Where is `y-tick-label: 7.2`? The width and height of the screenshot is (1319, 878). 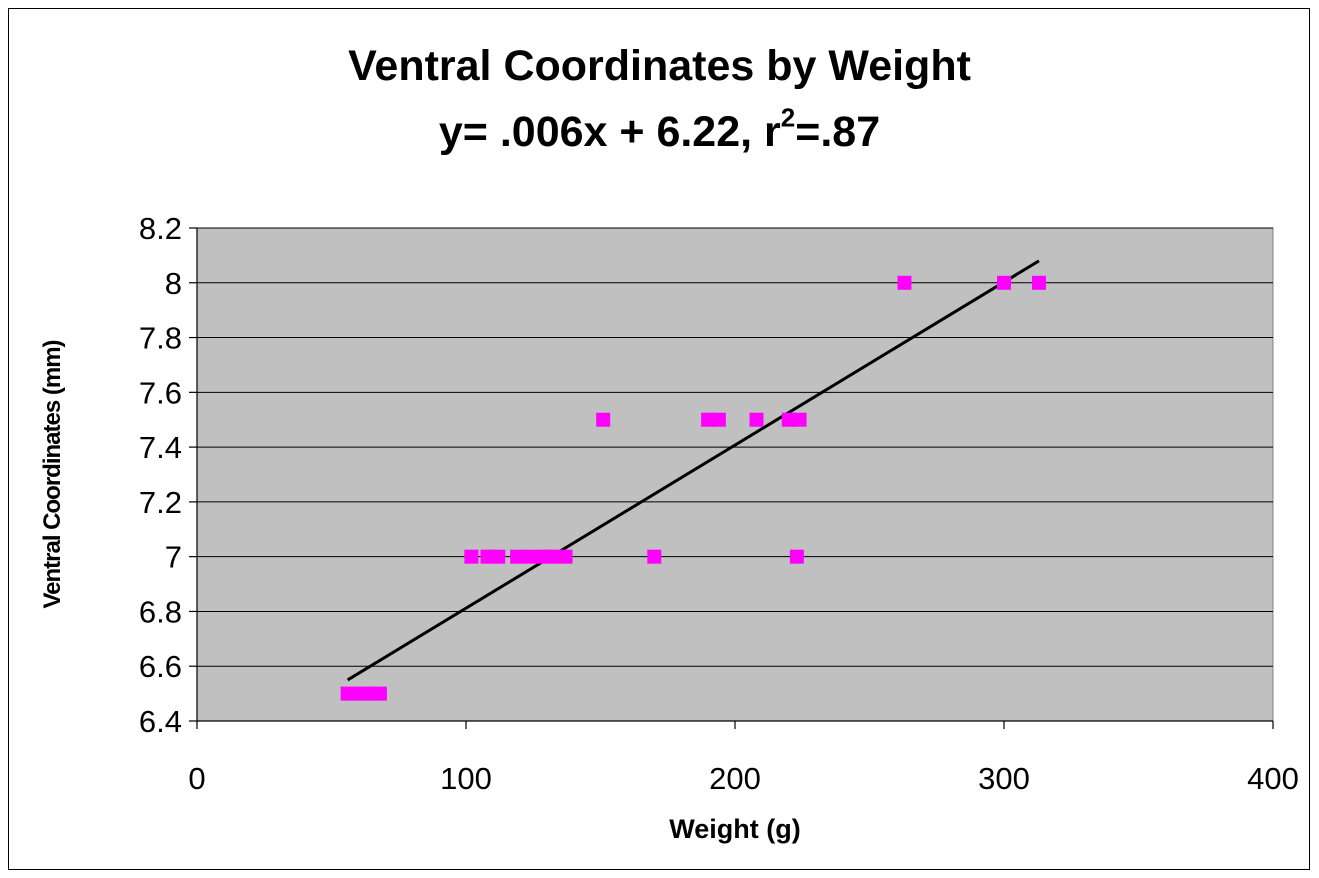 y-tick-label: 7.2 is located at coordinates (160, 502).